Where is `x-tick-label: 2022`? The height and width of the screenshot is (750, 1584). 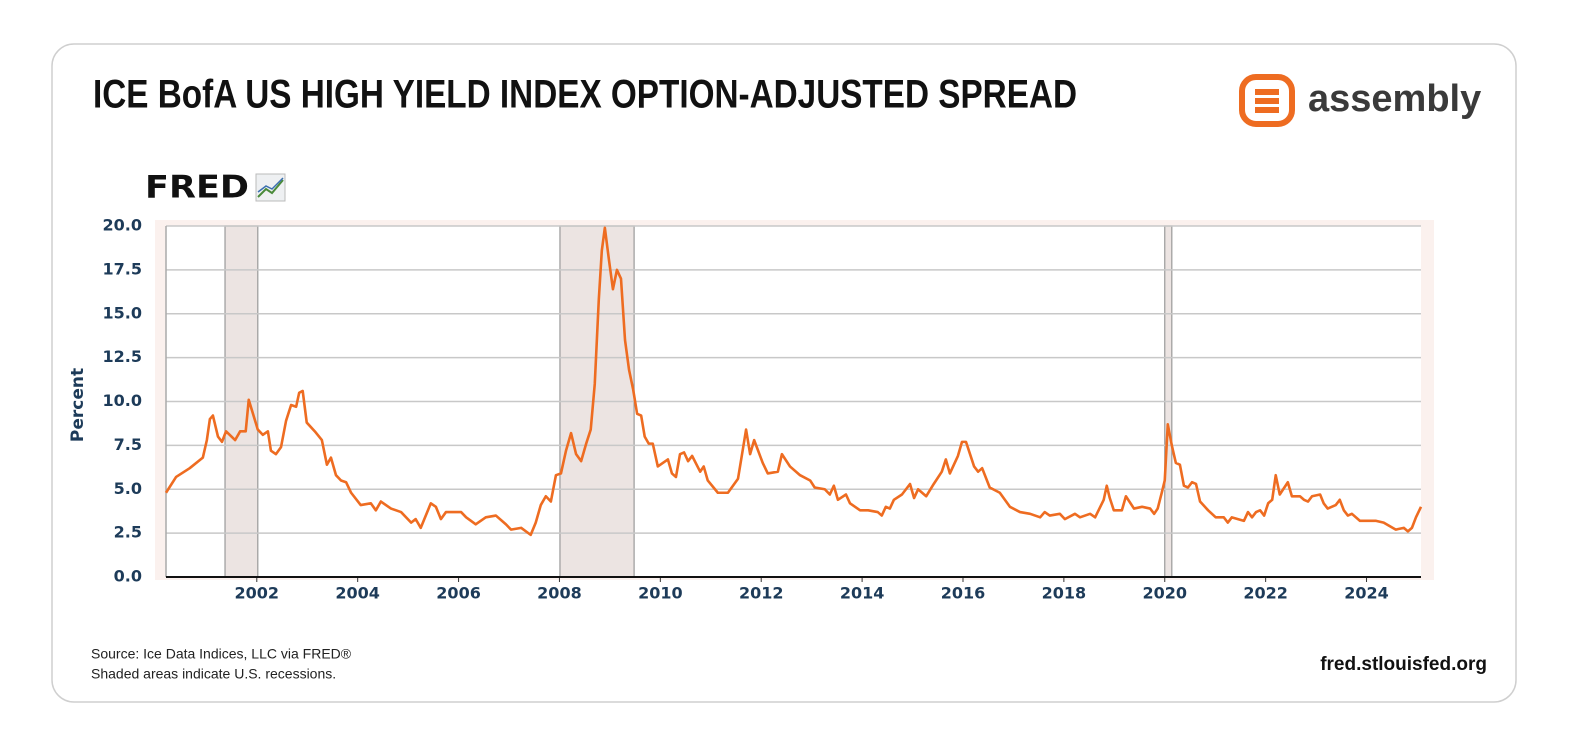
x-tick-label: 2022 is located at coordinates (1265, 593).